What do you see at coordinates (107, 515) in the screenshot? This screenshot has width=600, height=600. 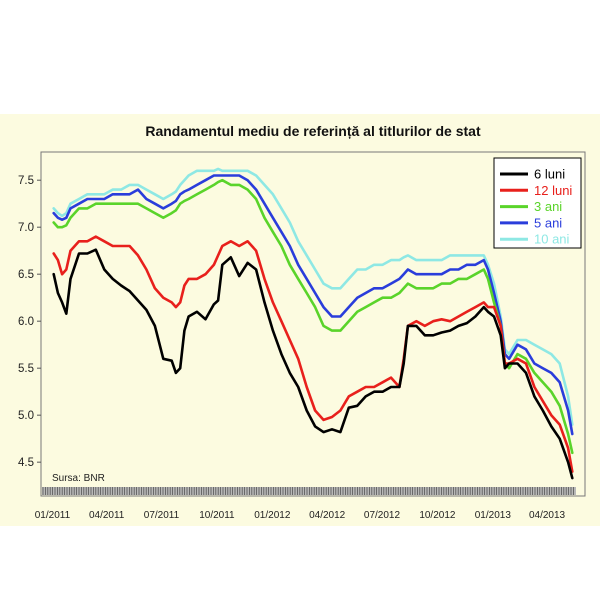 I see `x-tick-label: 04/2011` at bounding box center [107, 515].